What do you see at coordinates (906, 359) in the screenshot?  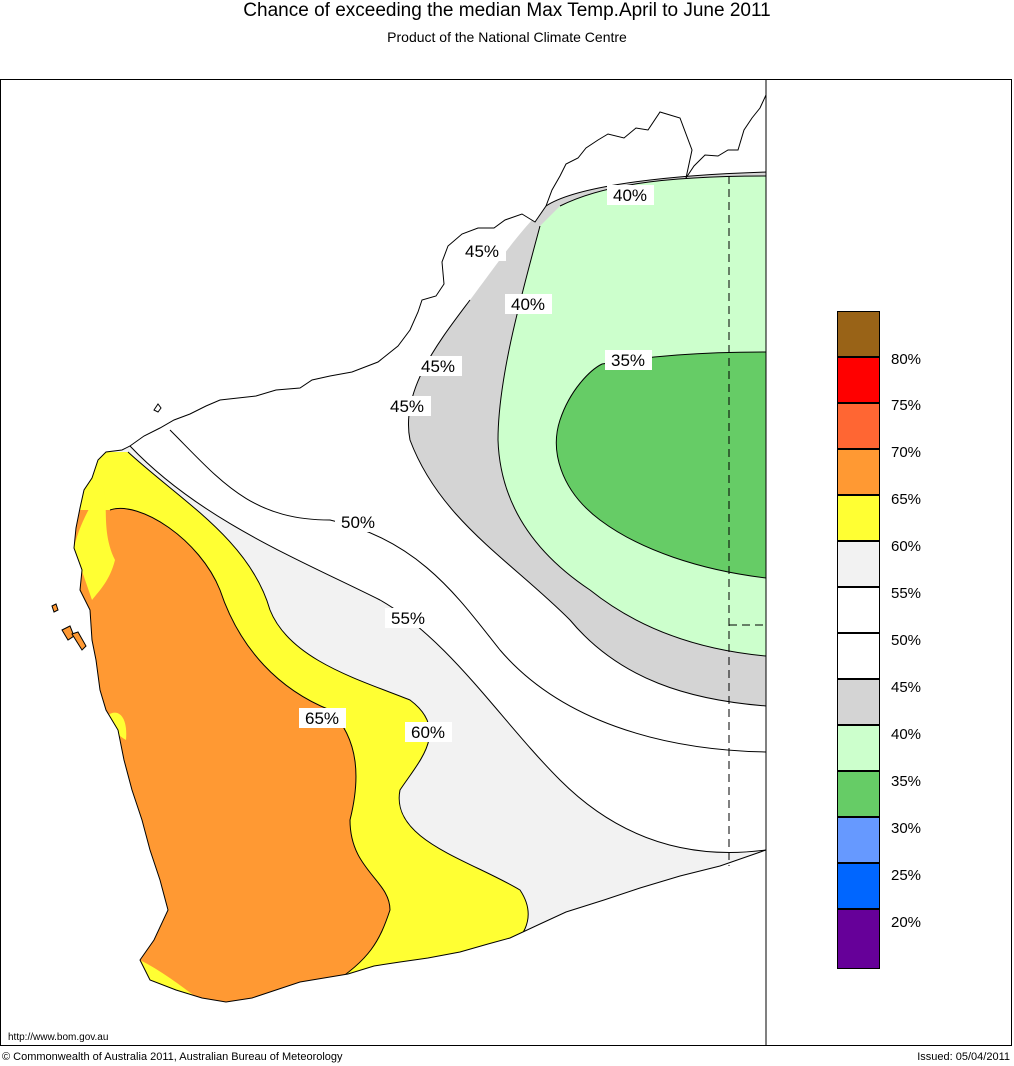 I see `legend-label: 80%` at bounding box center [906, 359].